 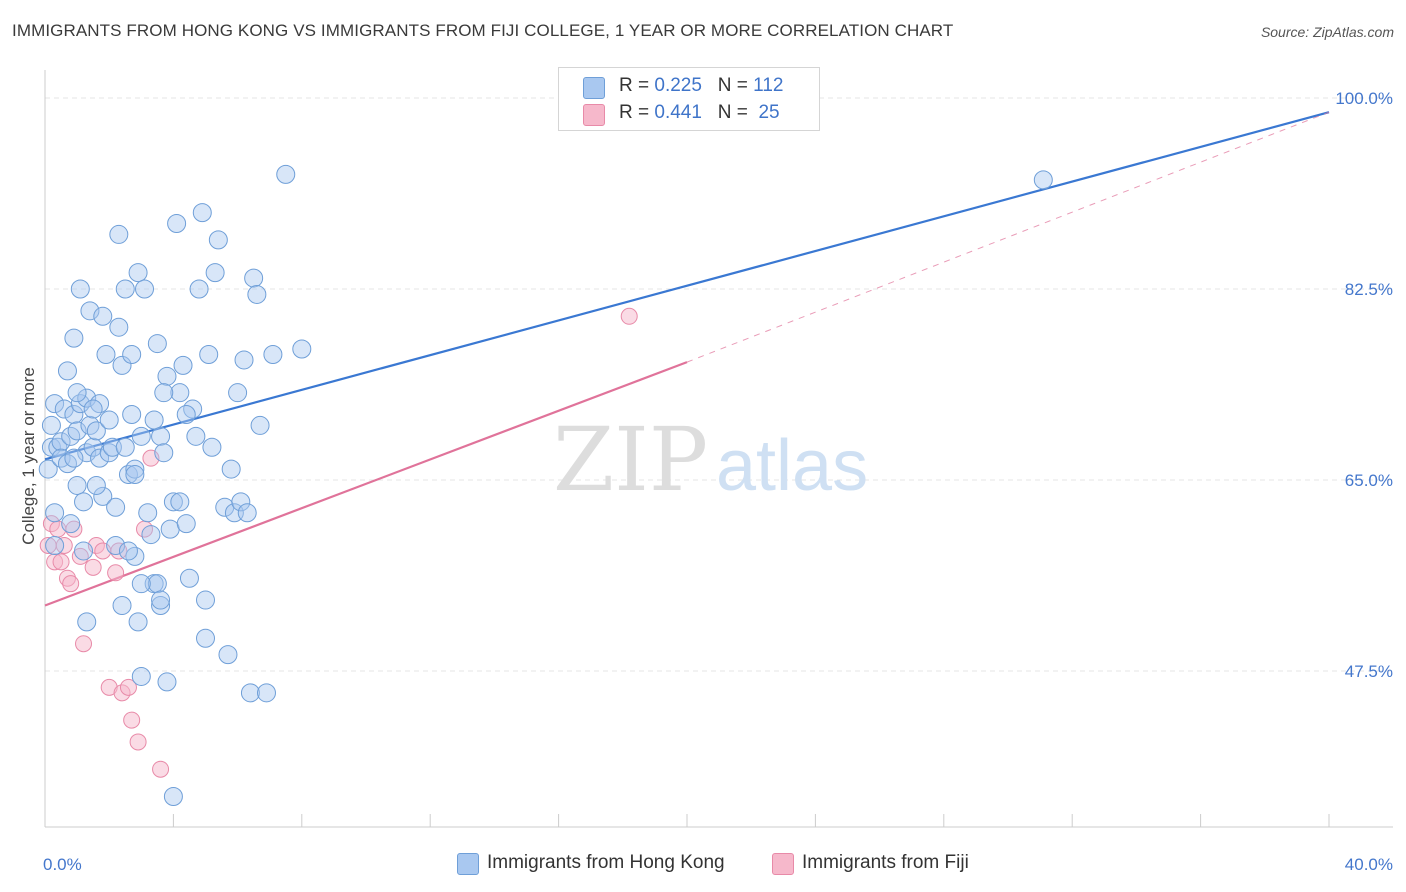 What do you see at coordinates (751, 820) in the screenshot?
I see `x-ticks` at bounding box center [751, 820].